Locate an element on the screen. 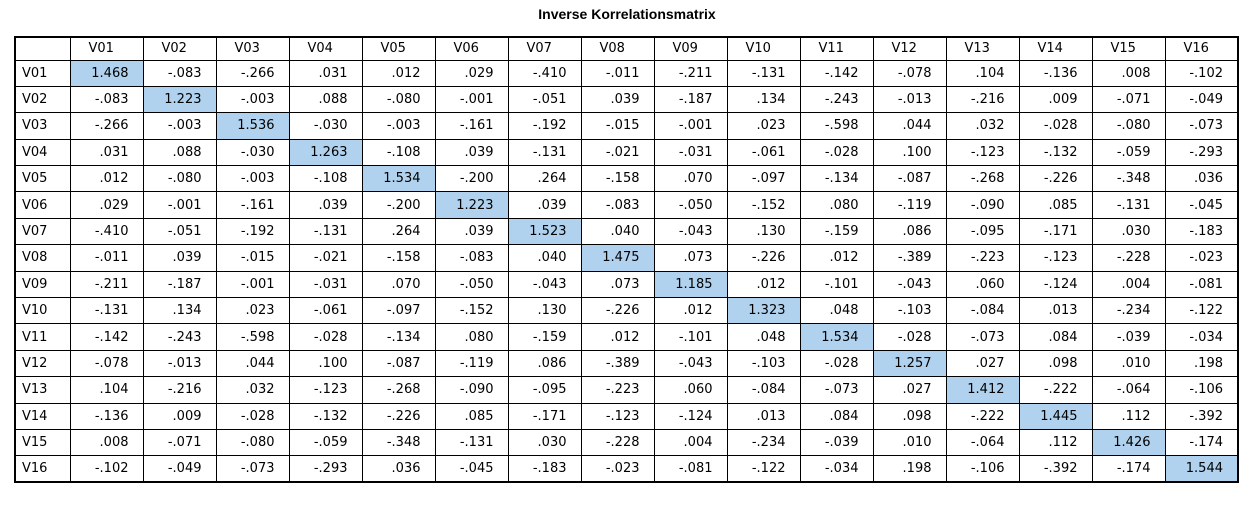 This screenshot has width=1254, height=516. diagonal-cell: 1.544 is located at coordinates (1201, 469).